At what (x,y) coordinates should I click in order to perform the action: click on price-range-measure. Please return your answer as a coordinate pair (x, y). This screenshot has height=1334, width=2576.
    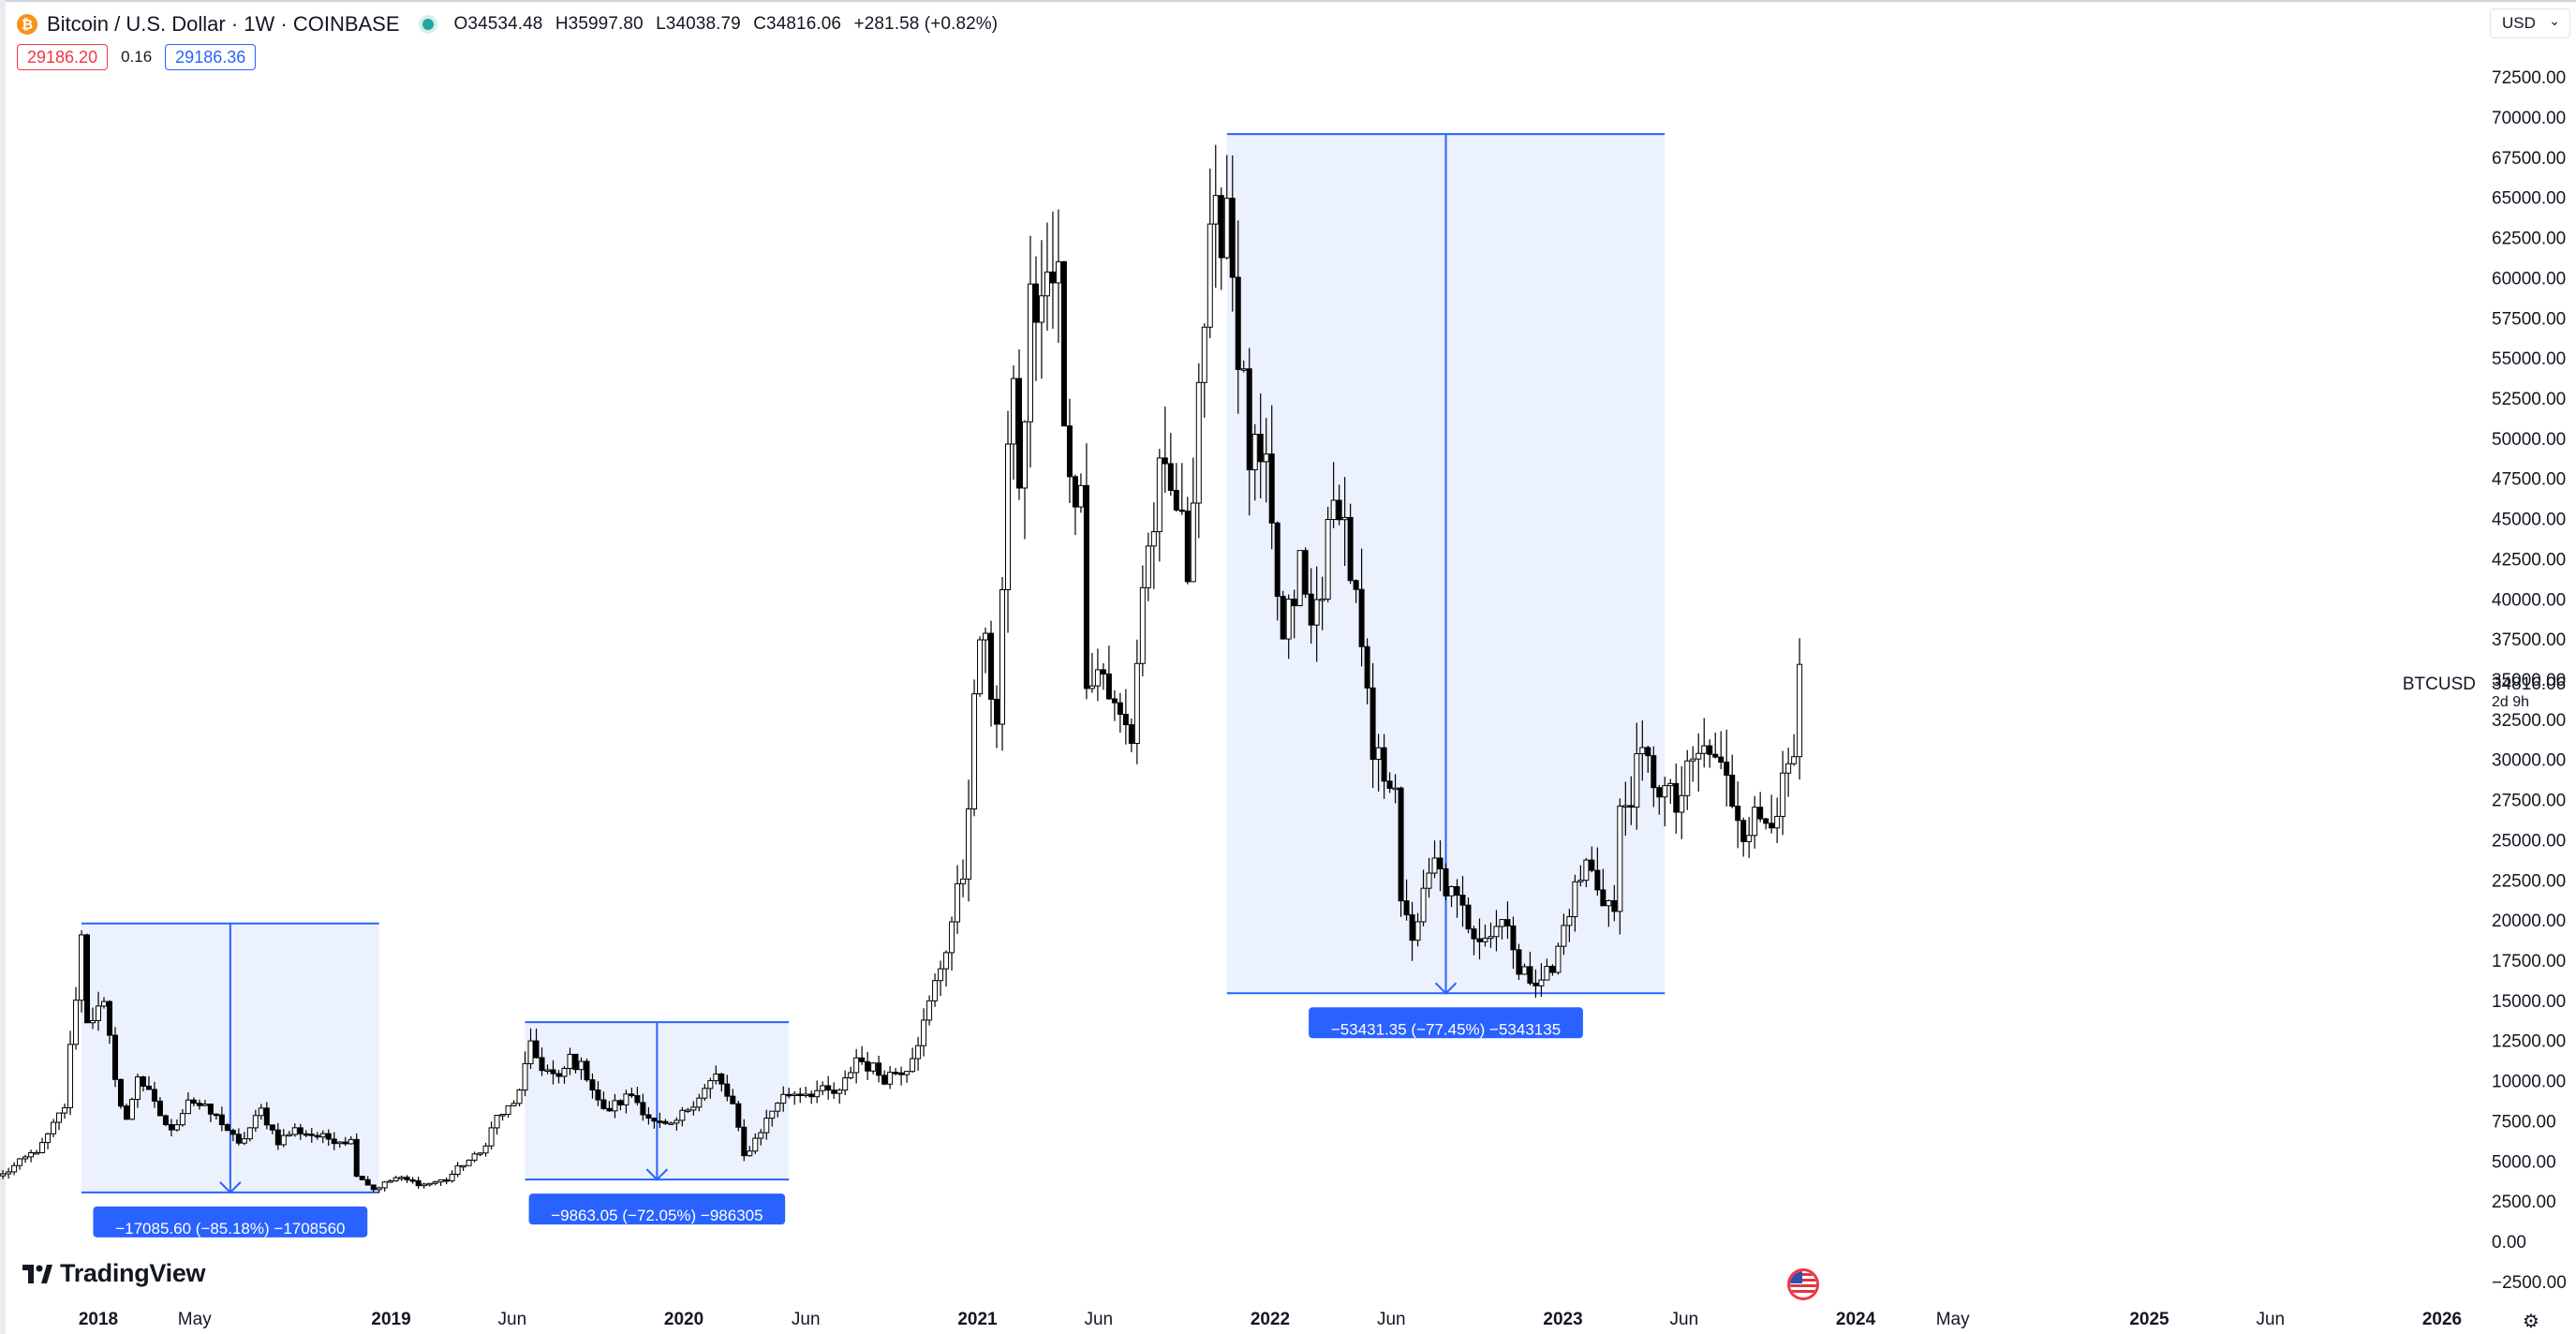
    Looking at the image, I should click on (230, 1058).